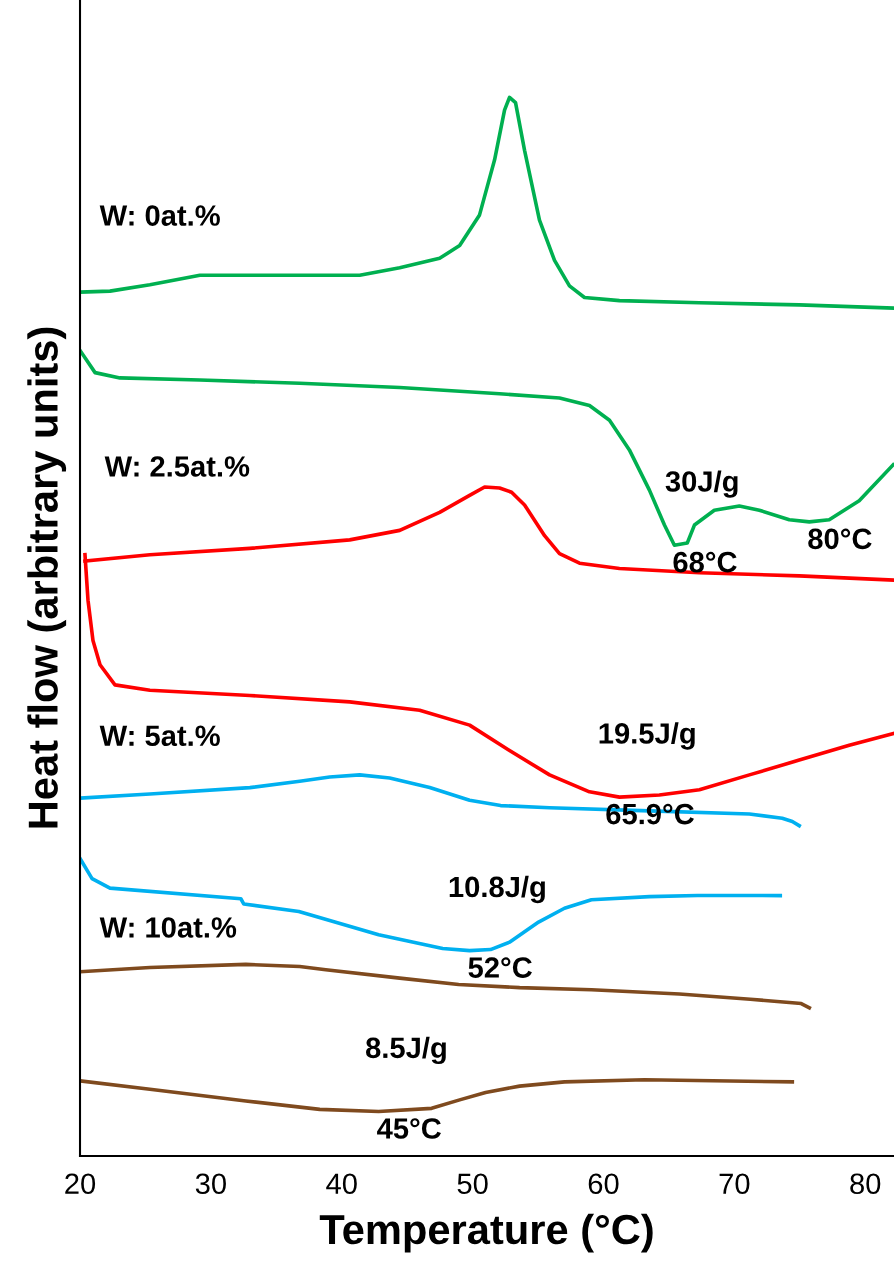  I want to click on annotation: 68°C, so click(705, 562).